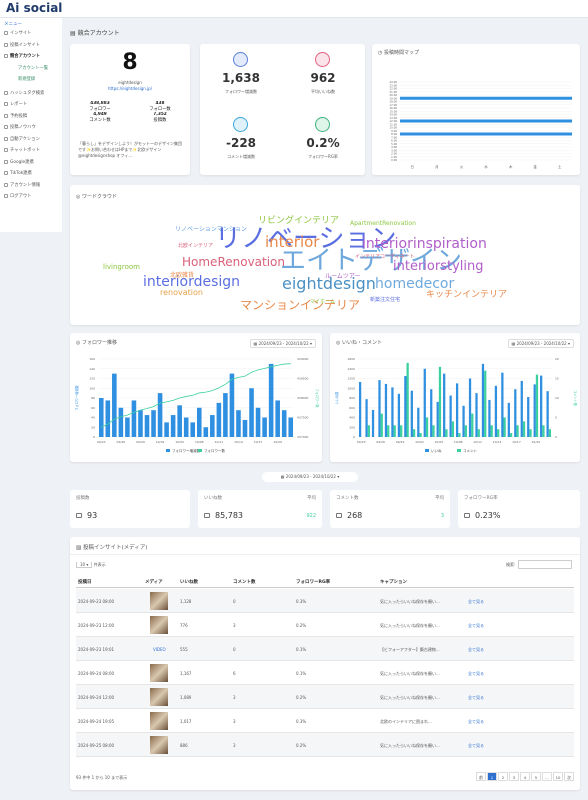  What do you see at coordinates (100, 109) in the screenshot?
I see `profile-stat-label: フォロワー` at bounding box center [100, 109].